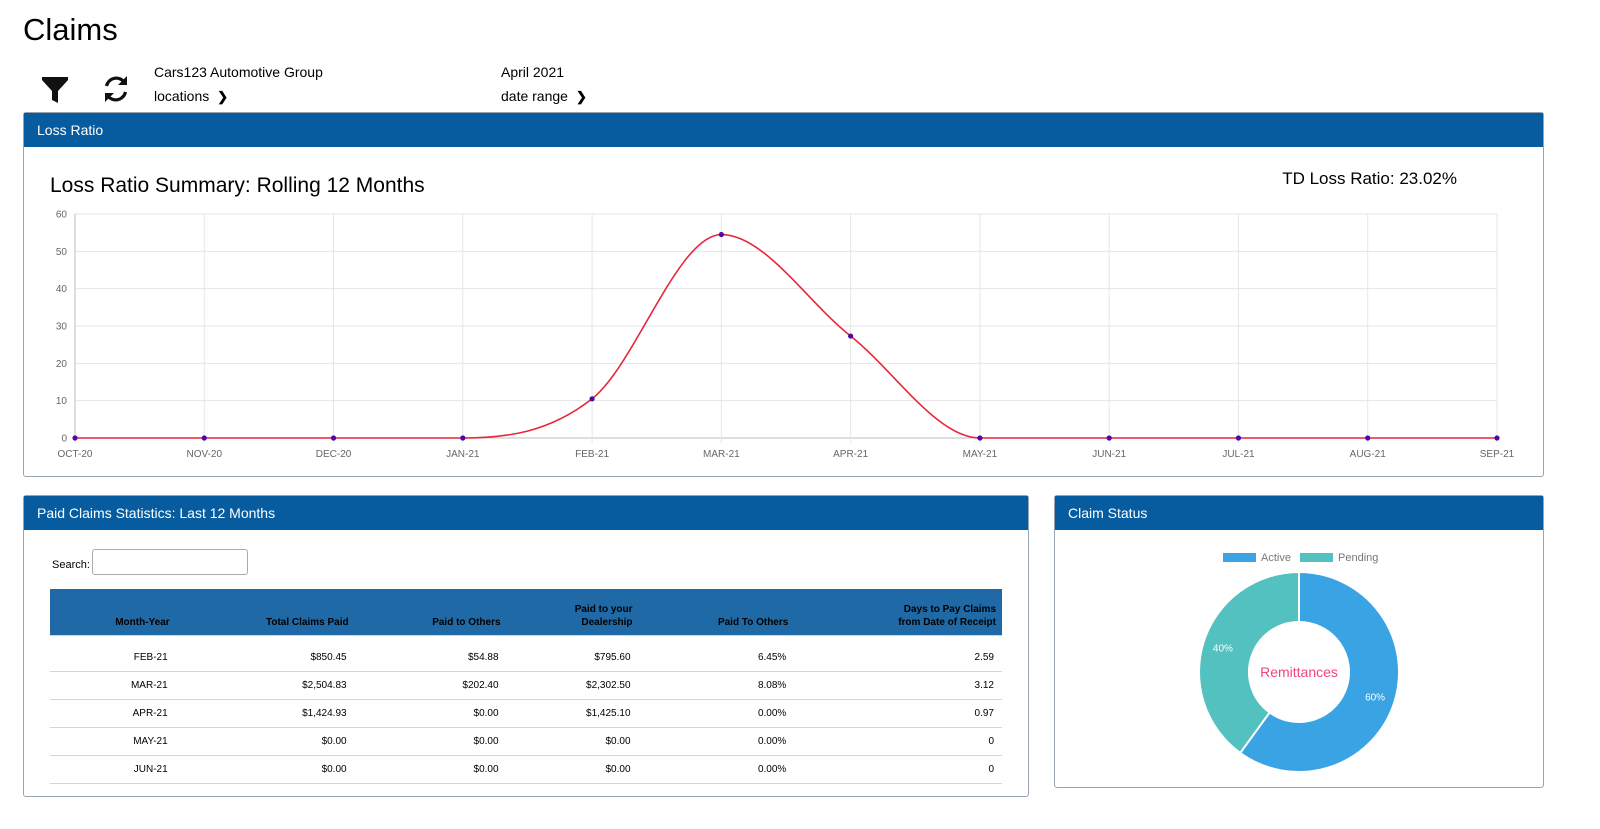 The width and height of the screenshot is (1600, 829). What do you see at coordinates (334, 454) in the screenshot?
I see `x-tick-label: DEC-20` at bounding box center [334, 454].